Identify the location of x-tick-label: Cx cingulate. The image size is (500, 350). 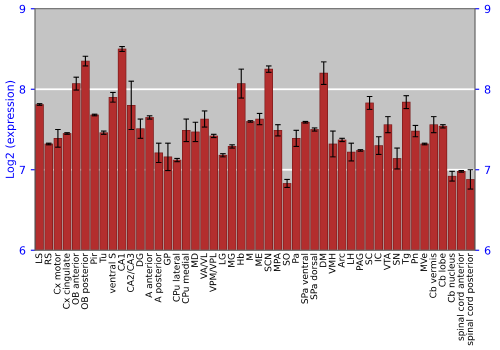
(67, 281).